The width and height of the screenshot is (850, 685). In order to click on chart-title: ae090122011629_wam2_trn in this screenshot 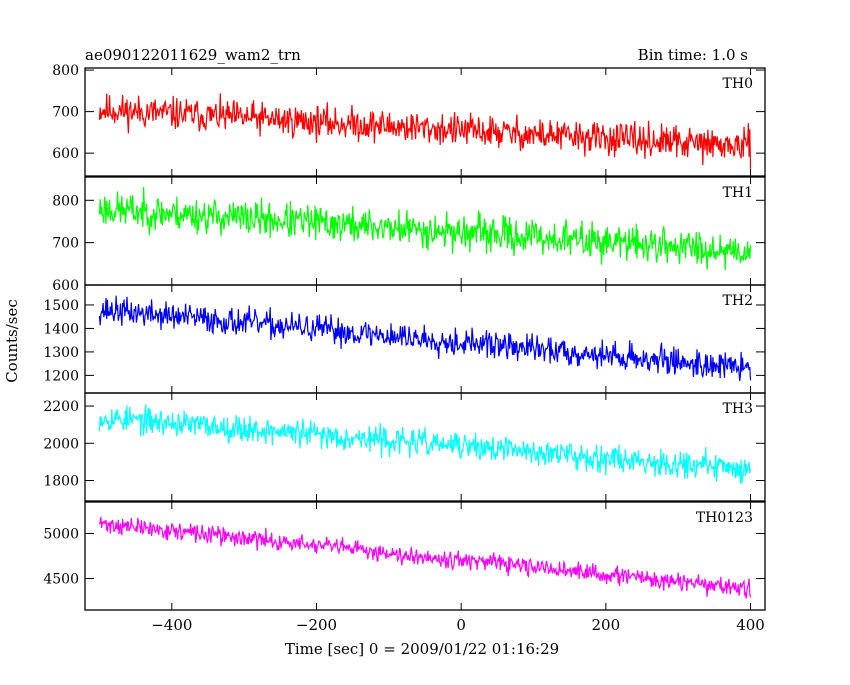, I will do `click(193, 55)`.